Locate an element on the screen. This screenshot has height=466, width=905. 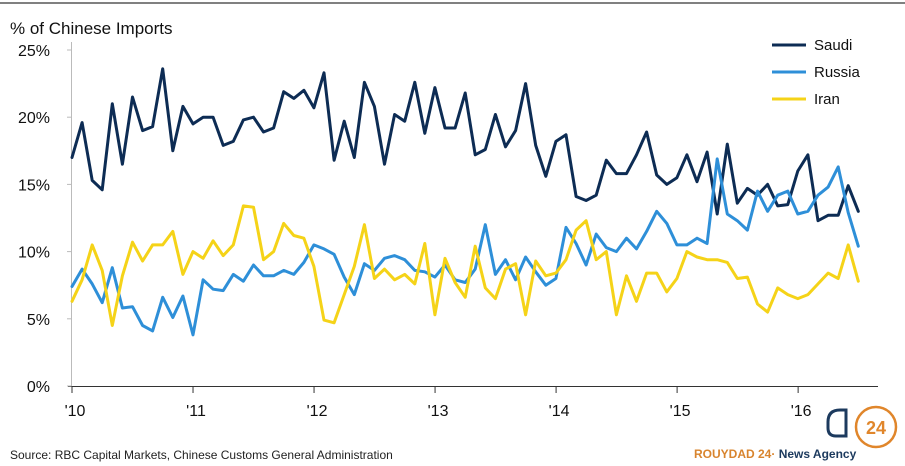
legend-label-saudi: Saudi is located at coordinates (833, 45).